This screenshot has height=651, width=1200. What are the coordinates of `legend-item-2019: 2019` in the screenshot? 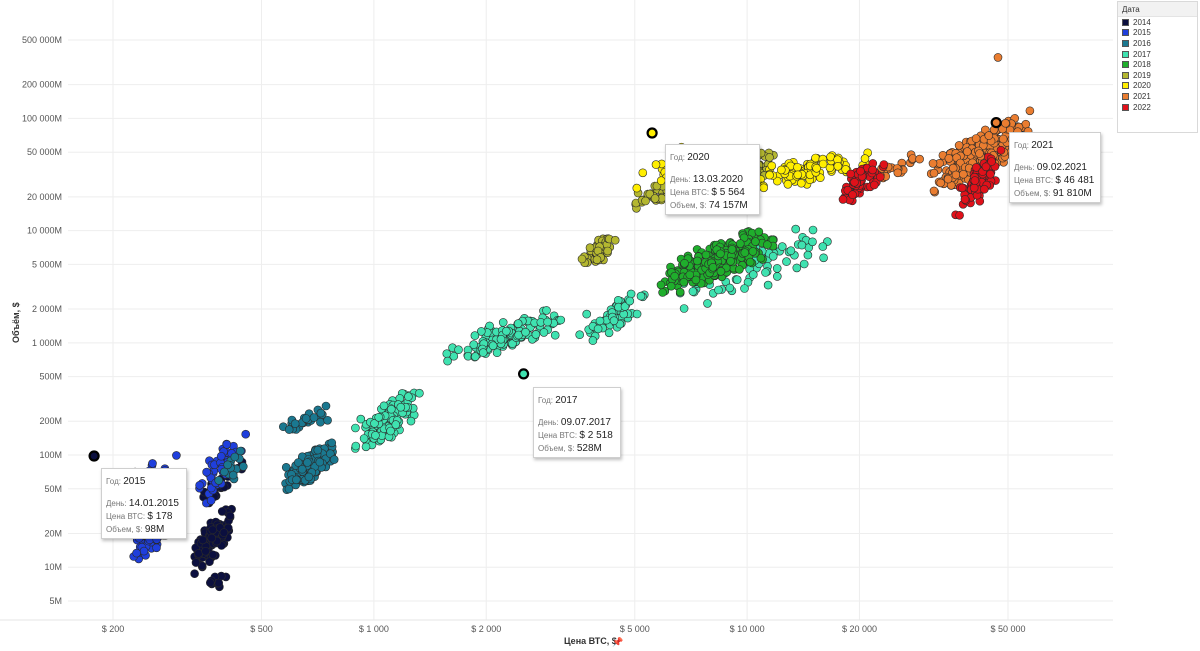 It's located at (1157, 75).